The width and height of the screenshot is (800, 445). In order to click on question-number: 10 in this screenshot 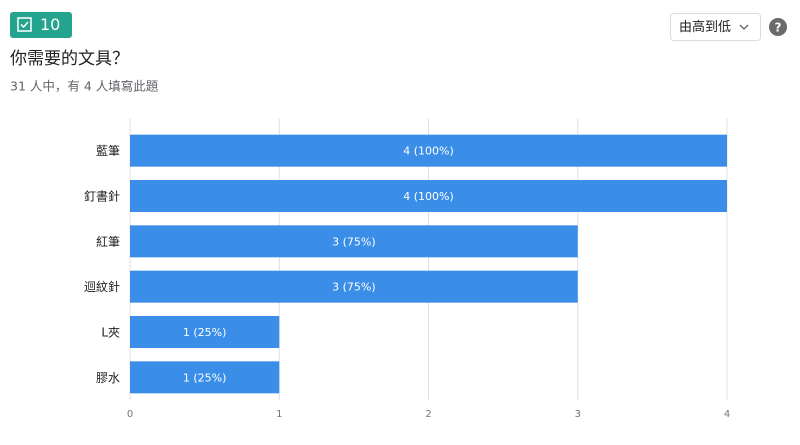, I will do `click(50, 24)`.